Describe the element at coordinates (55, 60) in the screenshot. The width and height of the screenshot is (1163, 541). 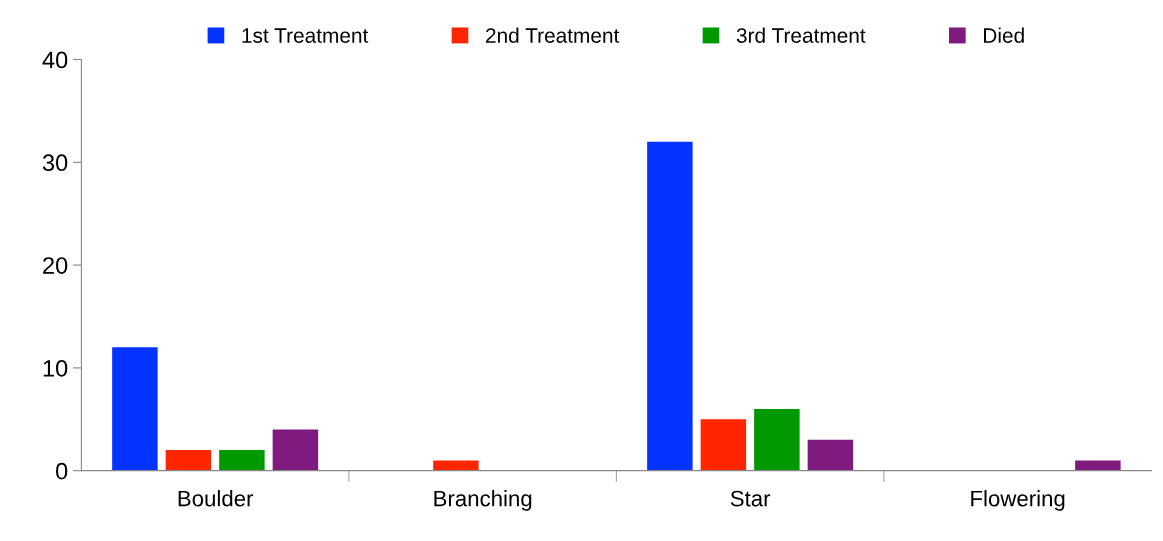
I see `y-tick-label: 40` at that location.